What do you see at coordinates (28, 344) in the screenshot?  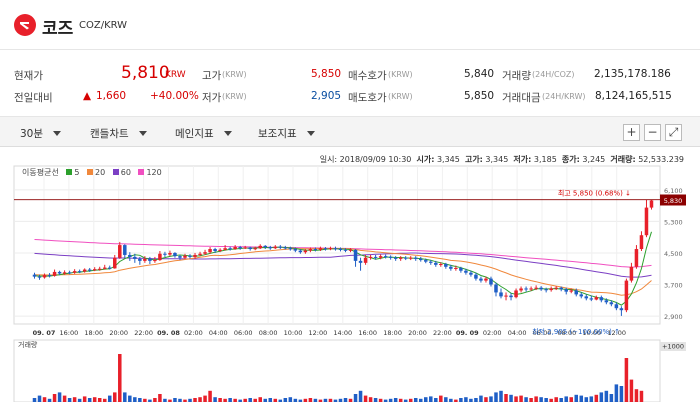 I see `volume-panel-label: 거래량` at bounding box center [28, 344].